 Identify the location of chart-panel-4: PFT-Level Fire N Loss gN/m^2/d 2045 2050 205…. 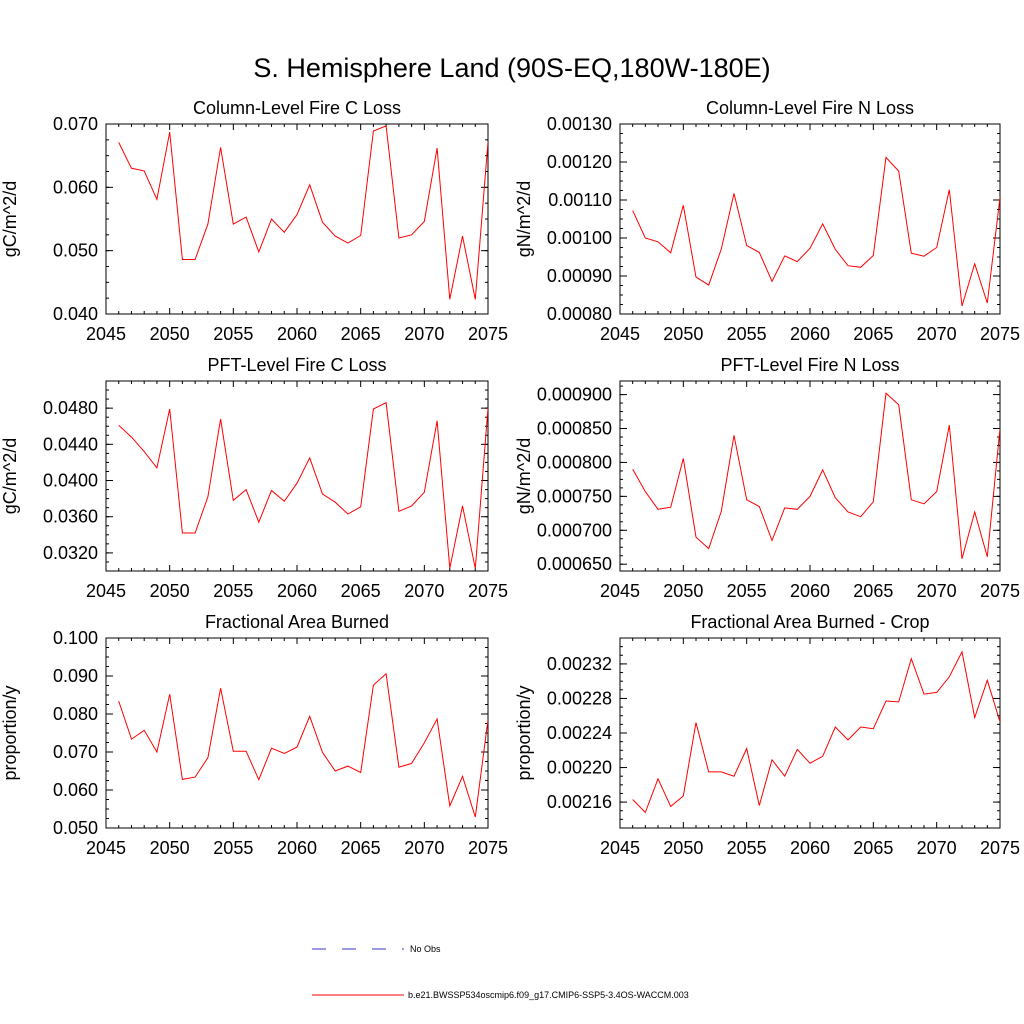
(767, 478).